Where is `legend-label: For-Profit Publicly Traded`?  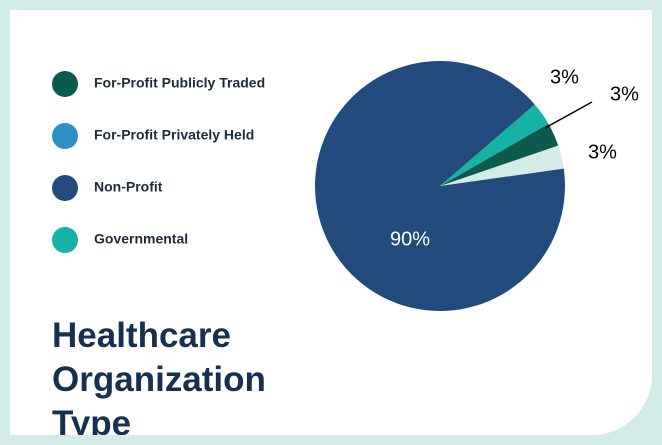
legend-label: For-Profit Publicly Traded is located at coordinates (179, 83).